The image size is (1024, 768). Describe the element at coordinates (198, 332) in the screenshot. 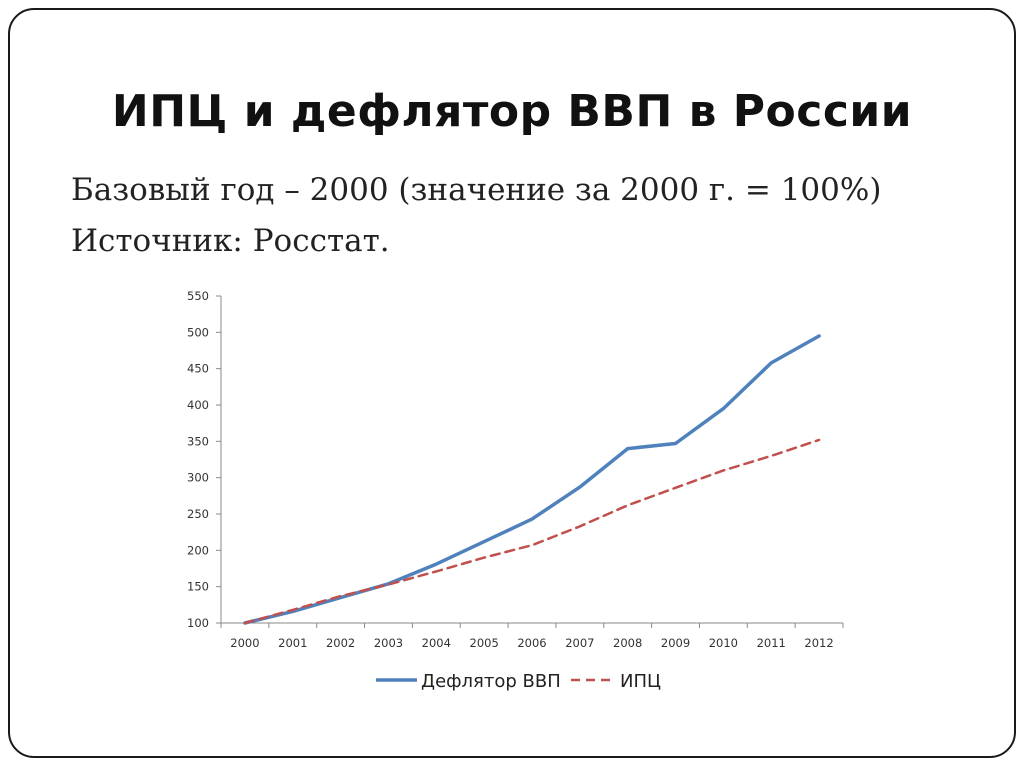

I see `y-tick-label: 500` at that location.